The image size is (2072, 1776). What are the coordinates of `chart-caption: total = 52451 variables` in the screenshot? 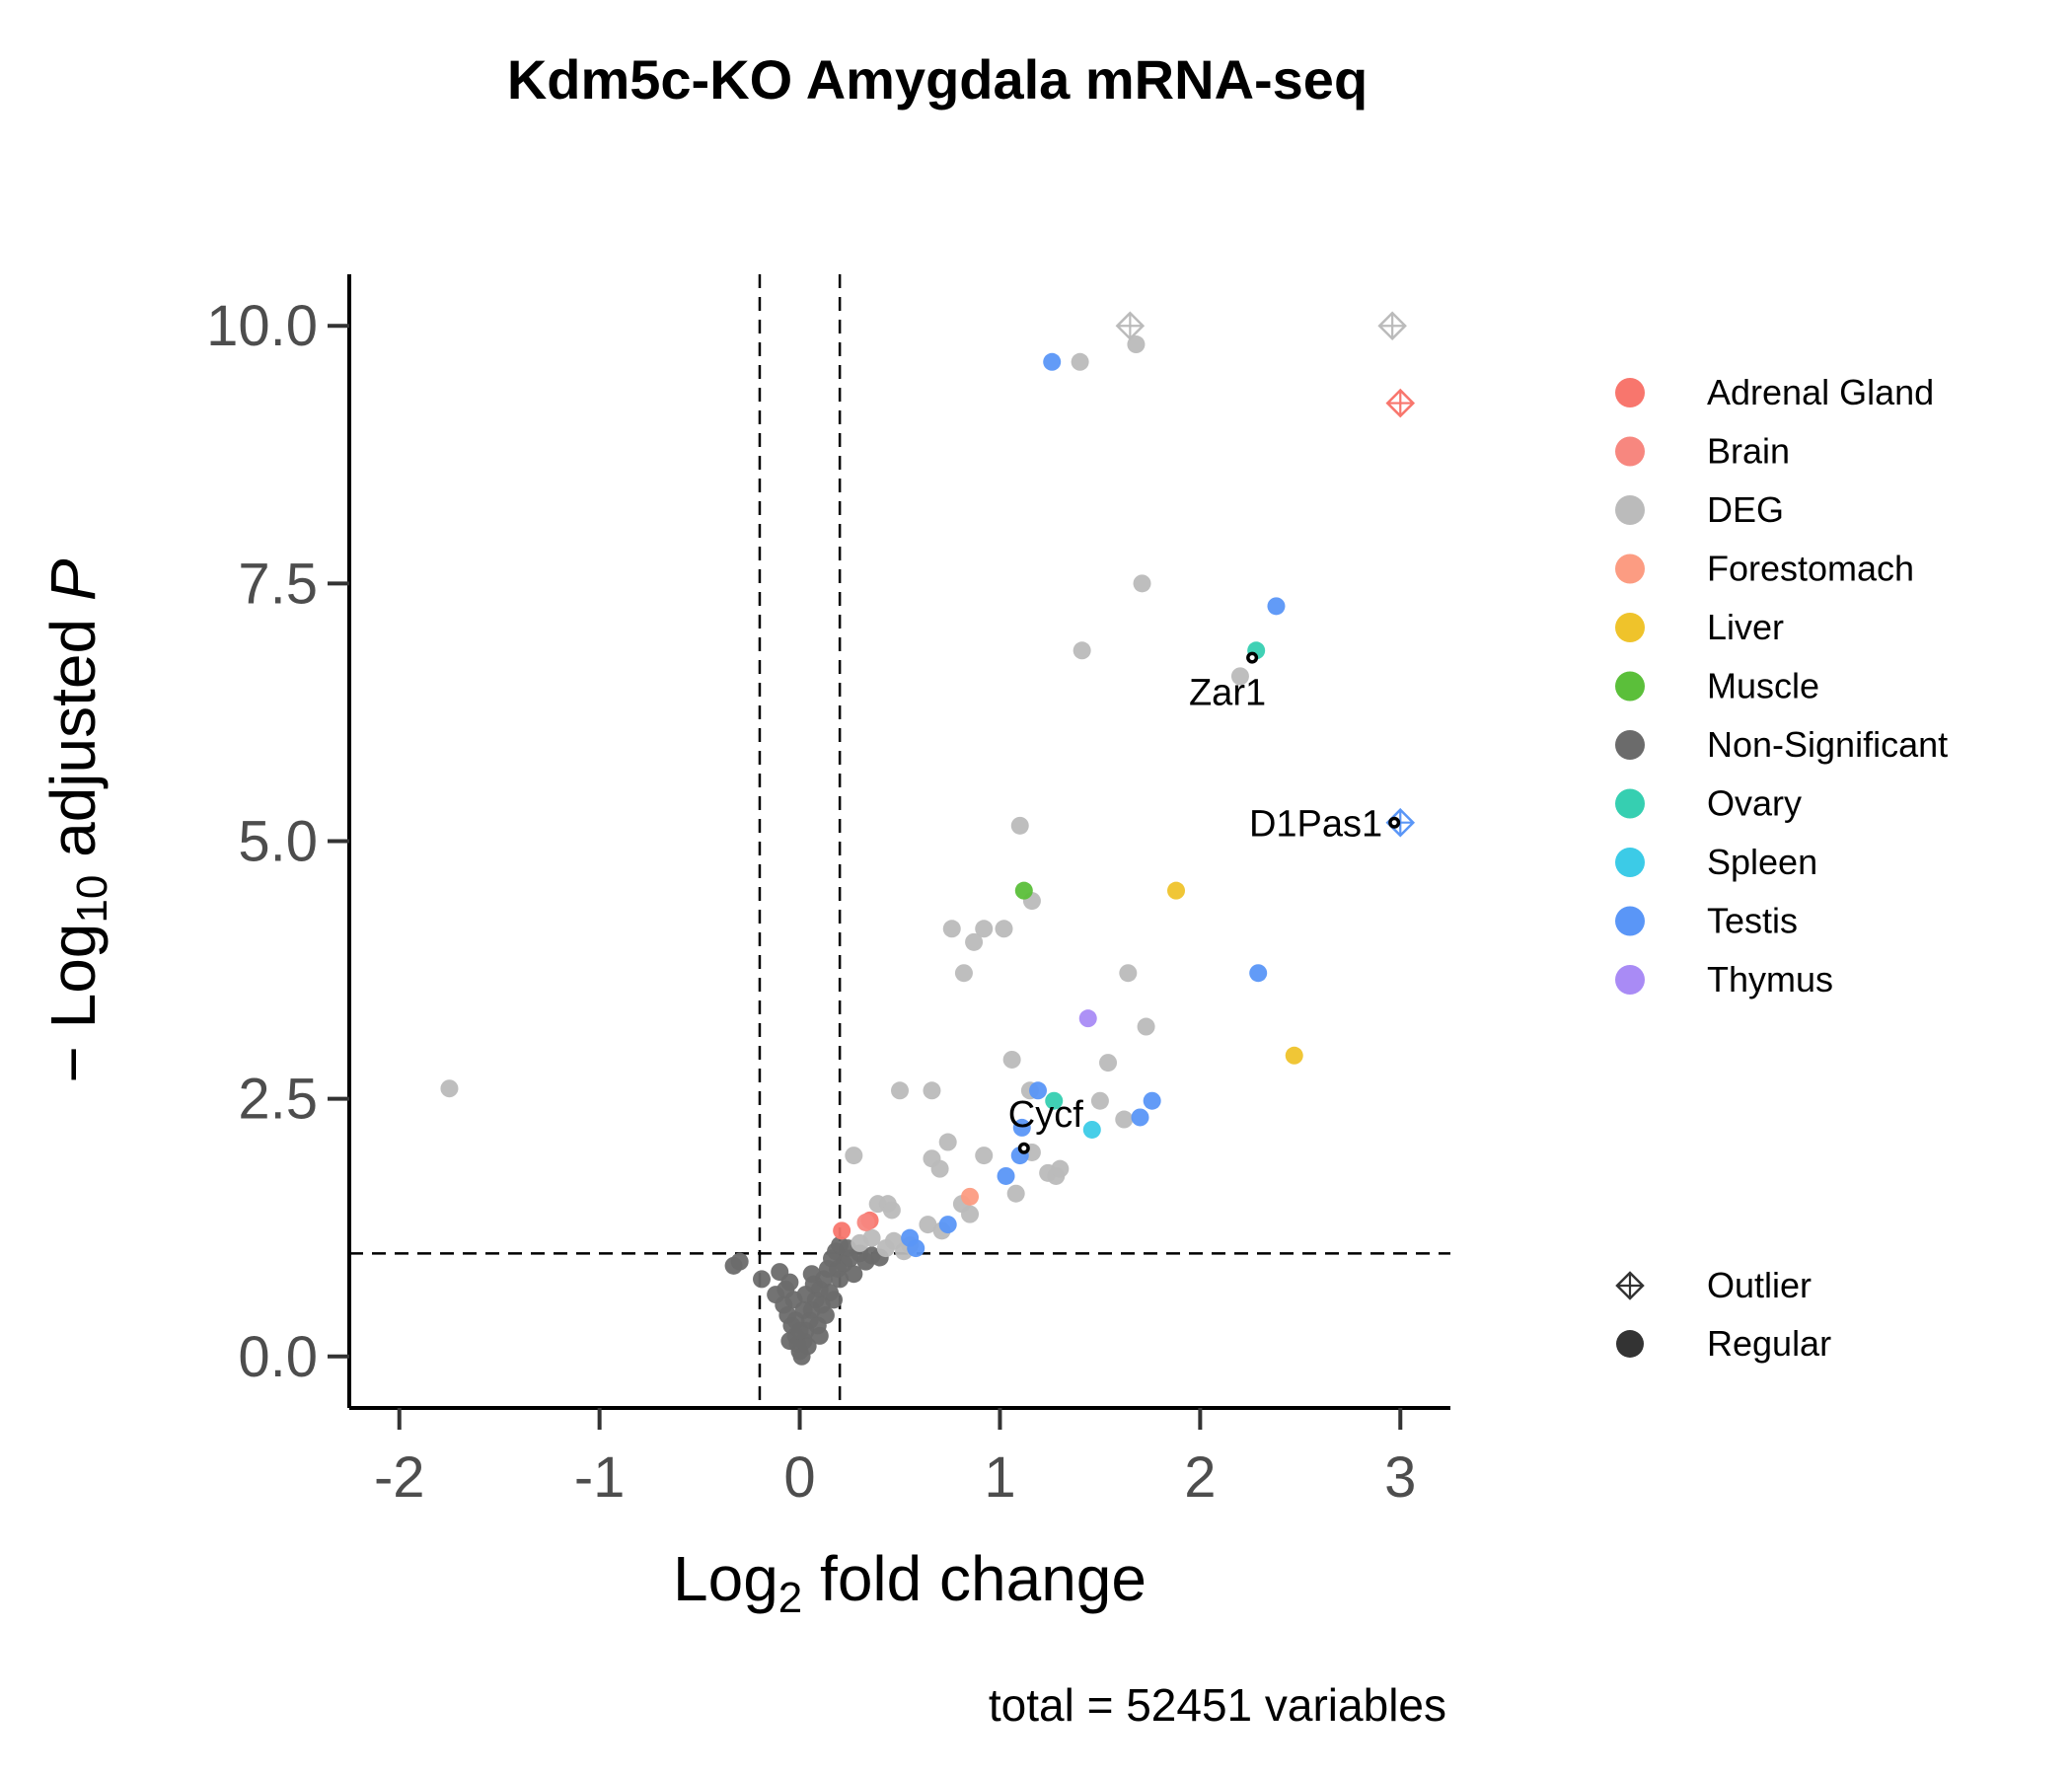 It's located at (1217, 1705).